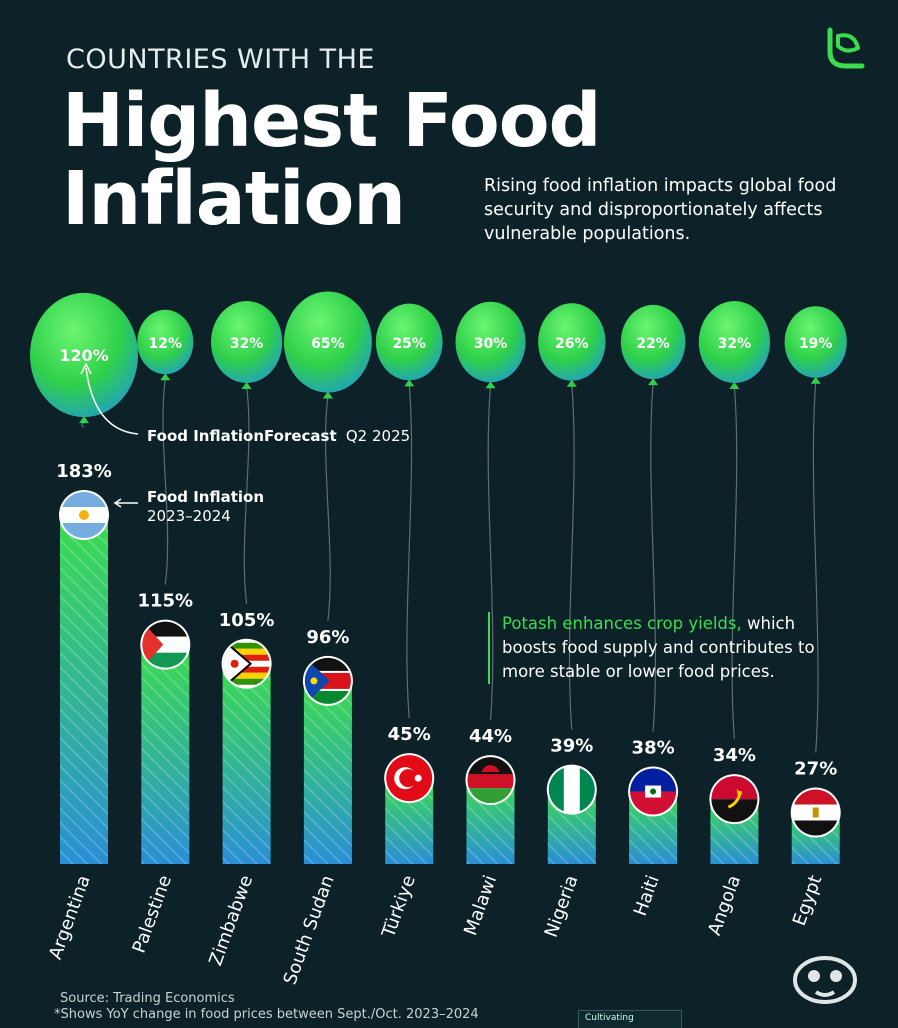  What do you see at coordinates (734, 563) in the screenshot?
I see `balloon-string-angola` at bounding box center [734, 563].